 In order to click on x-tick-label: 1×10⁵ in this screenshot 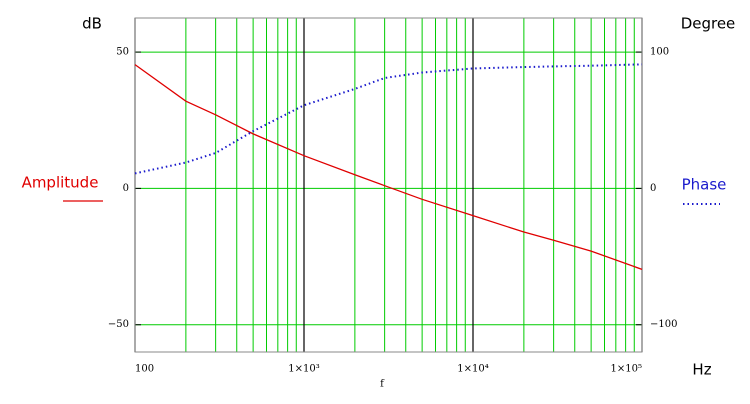, I will do `click(626, 369)`.